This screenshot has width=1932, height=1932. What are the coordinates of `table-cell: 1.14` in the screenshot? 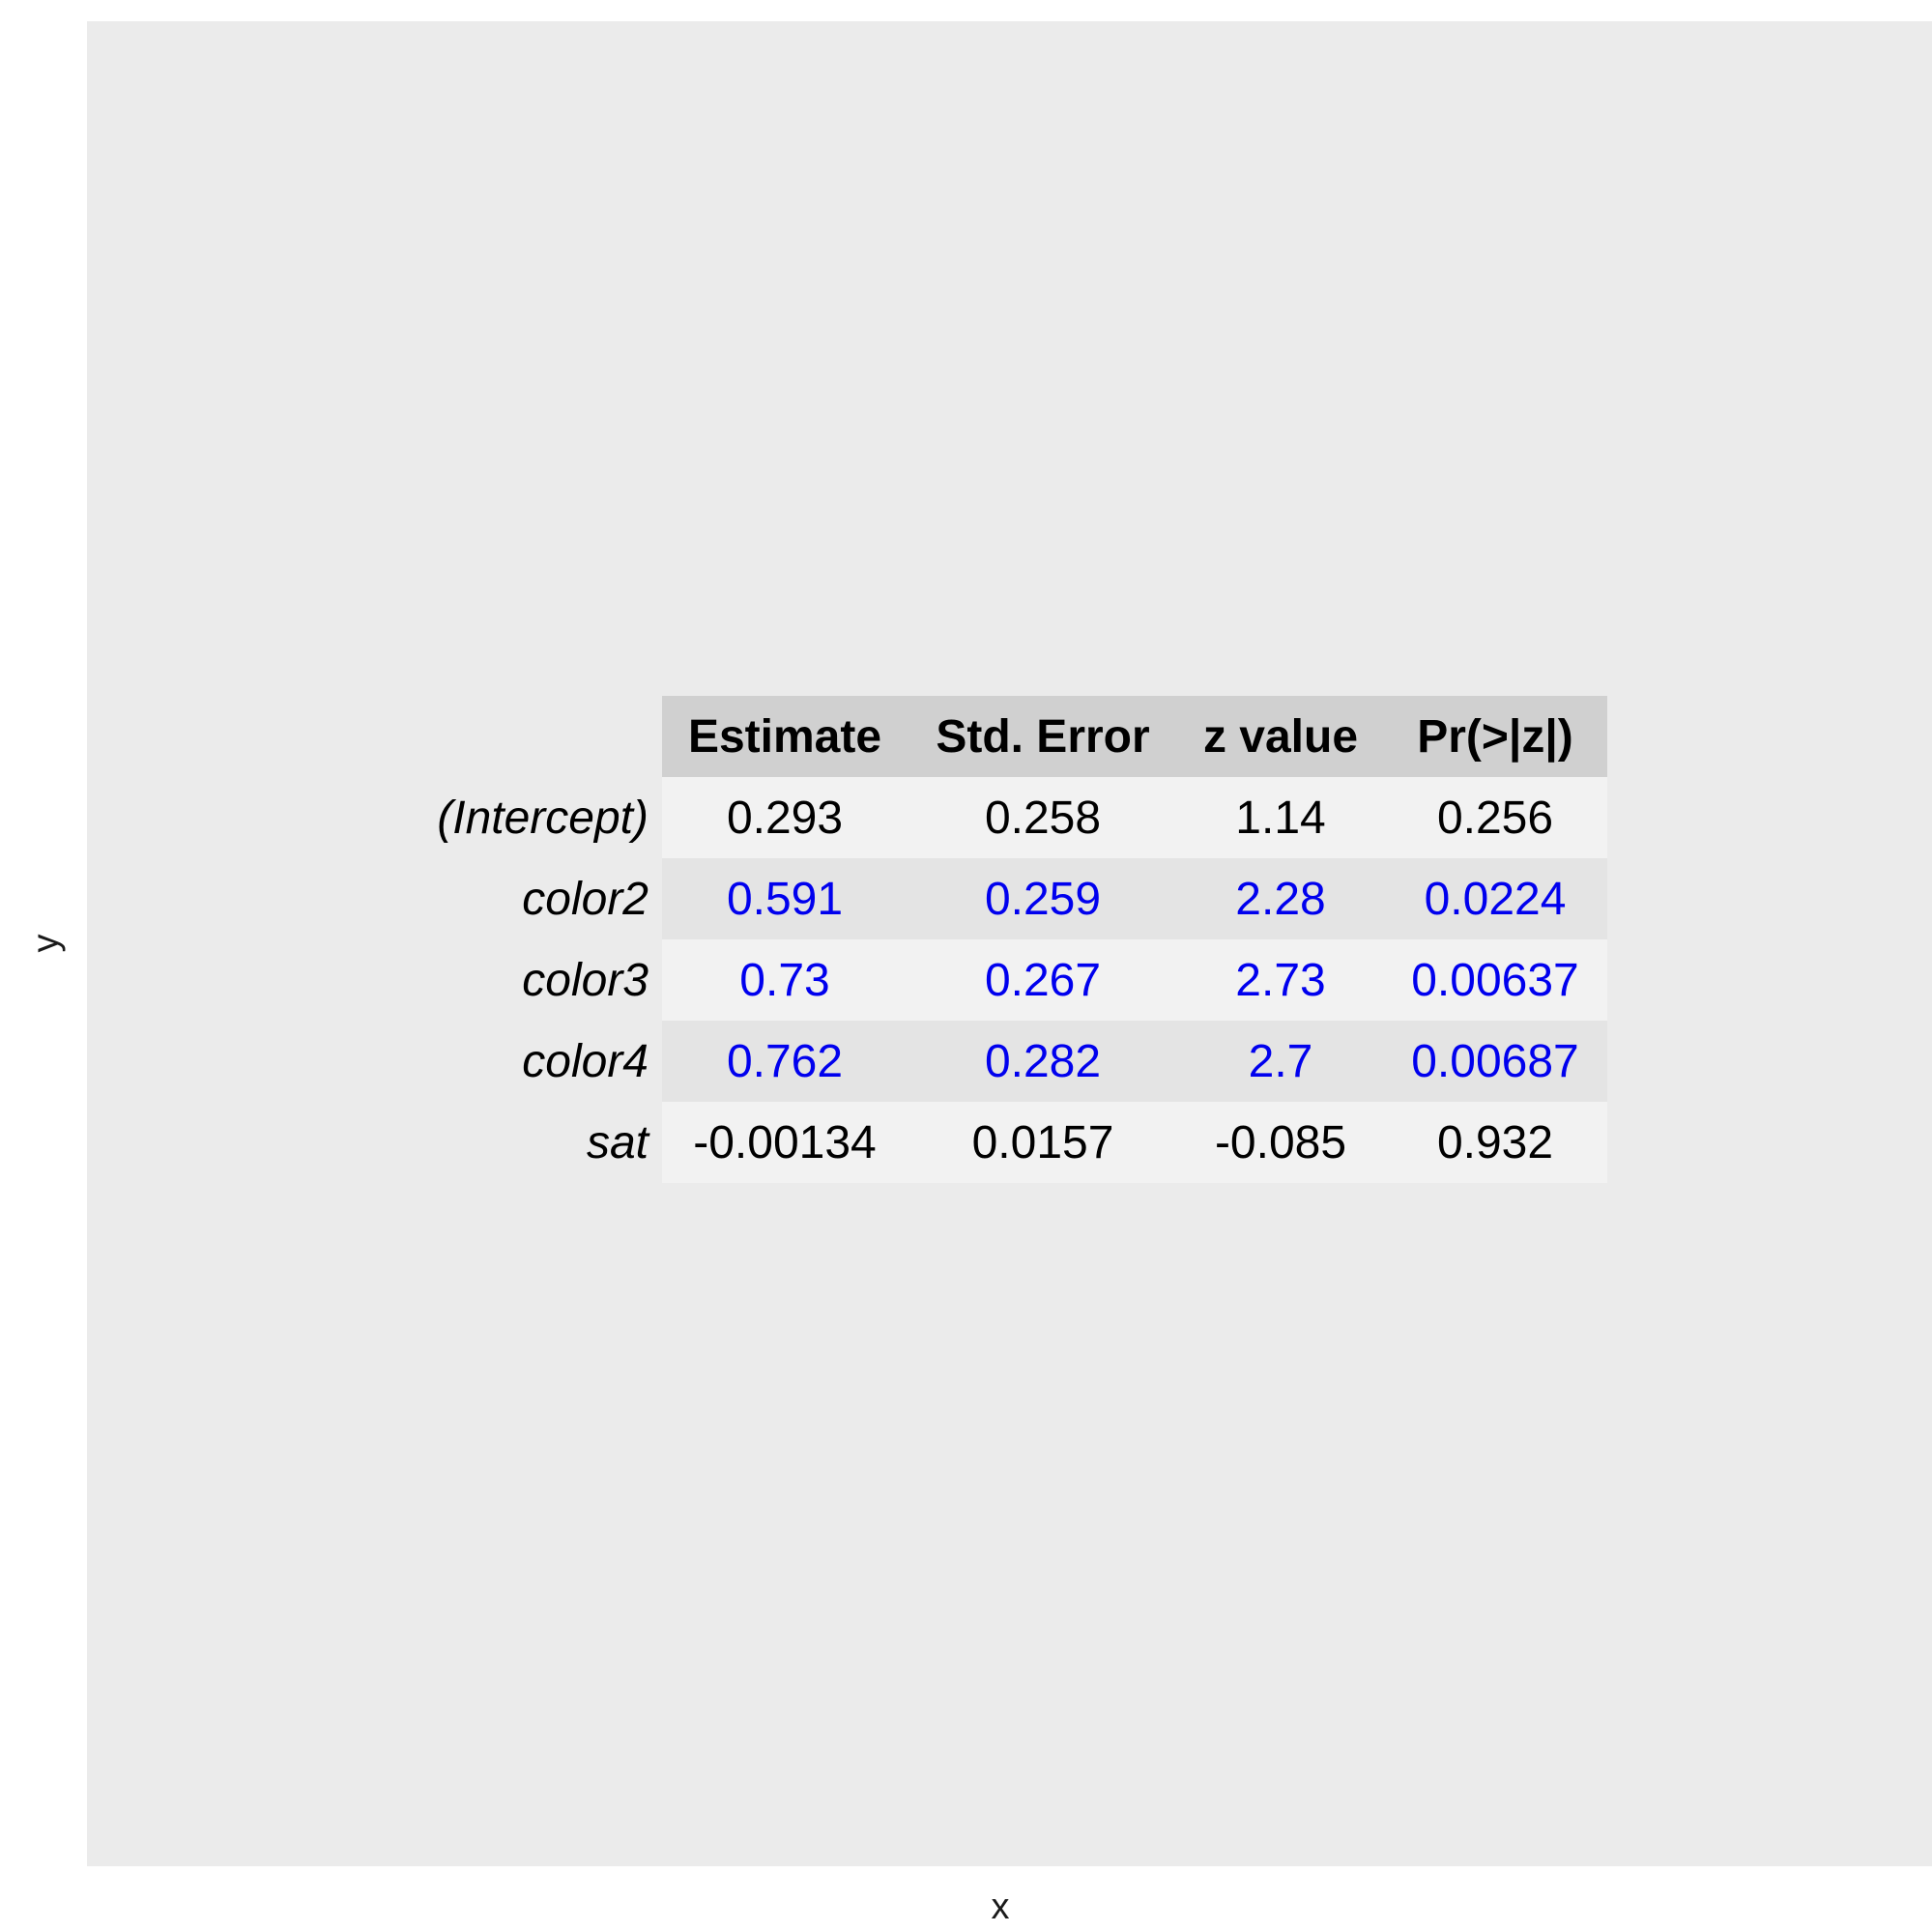 It's located at (1280, 817).